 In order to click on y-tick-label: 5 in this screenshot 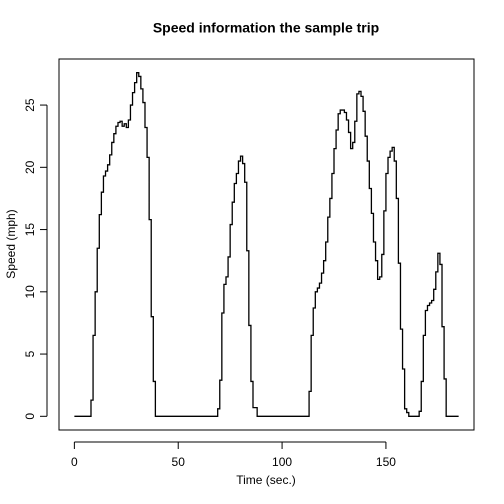, I will do `click(30, 353)`.